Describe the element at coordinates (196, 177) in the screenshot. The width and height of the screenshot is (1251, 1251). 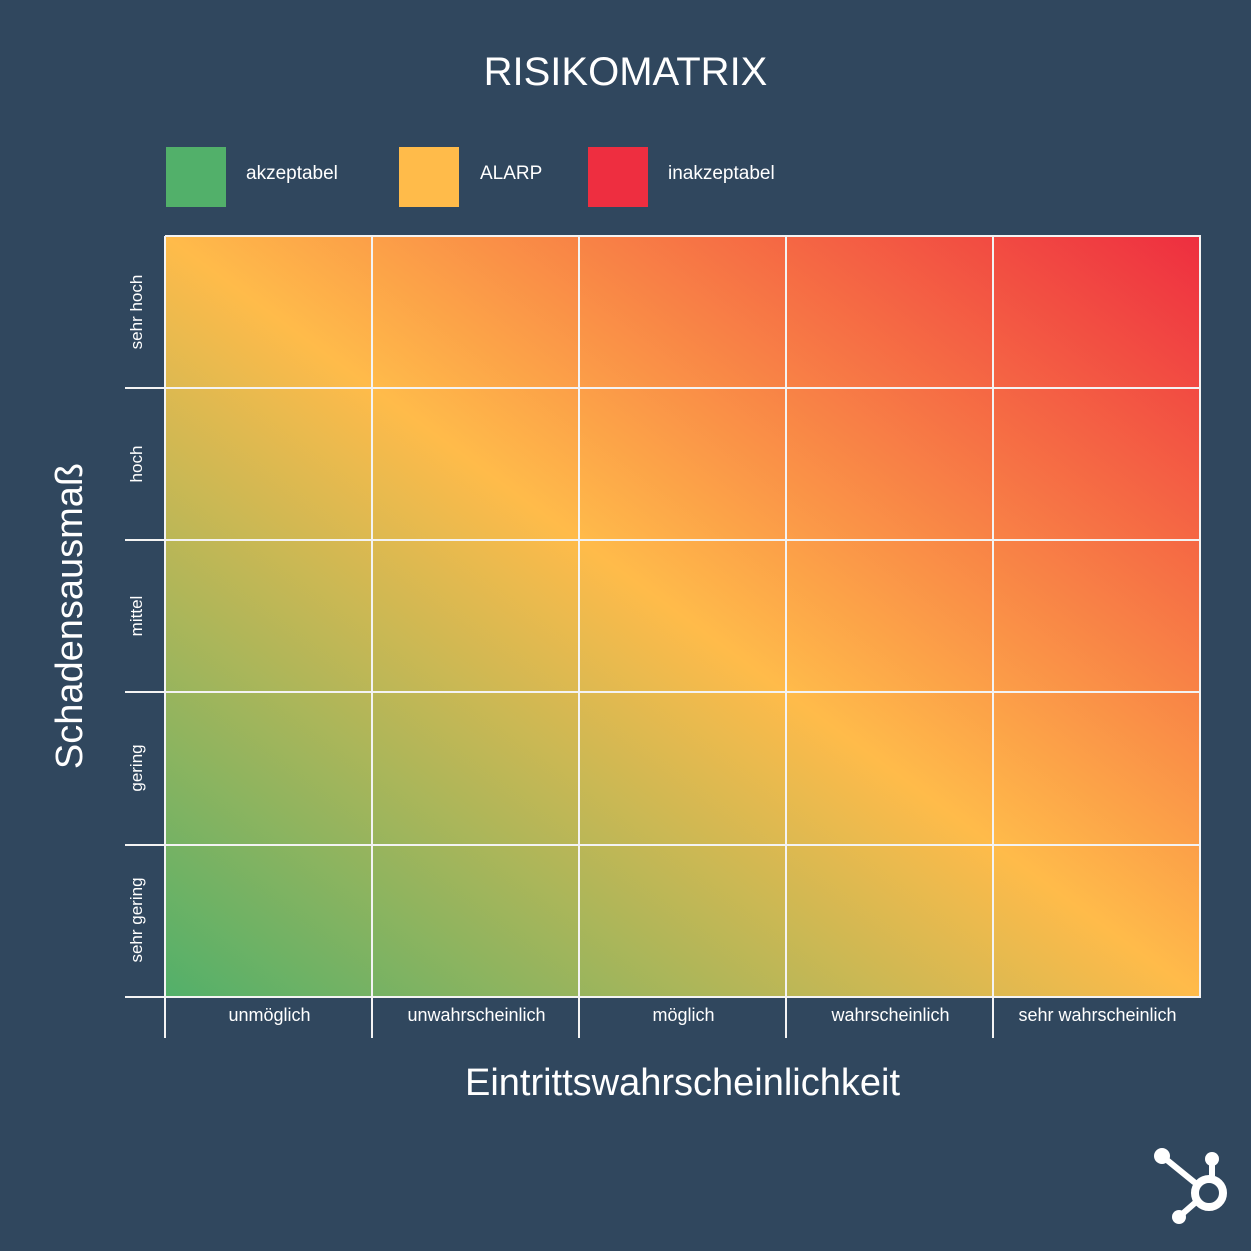
I see `legend-swatch-acceptable` at that location.